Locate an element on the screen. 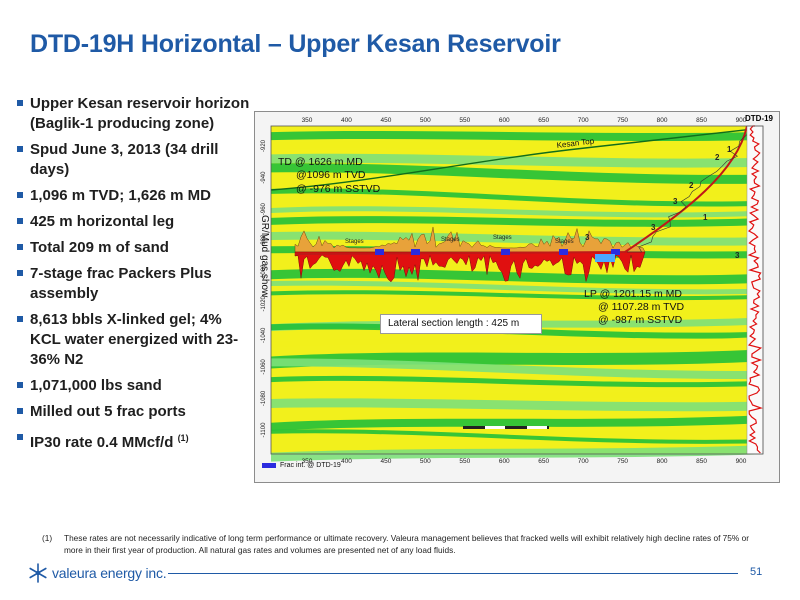 The image size is (800, 600). bullet-item: 7-stage frac Packers Plus assembly is located at coordinates (134, 284).